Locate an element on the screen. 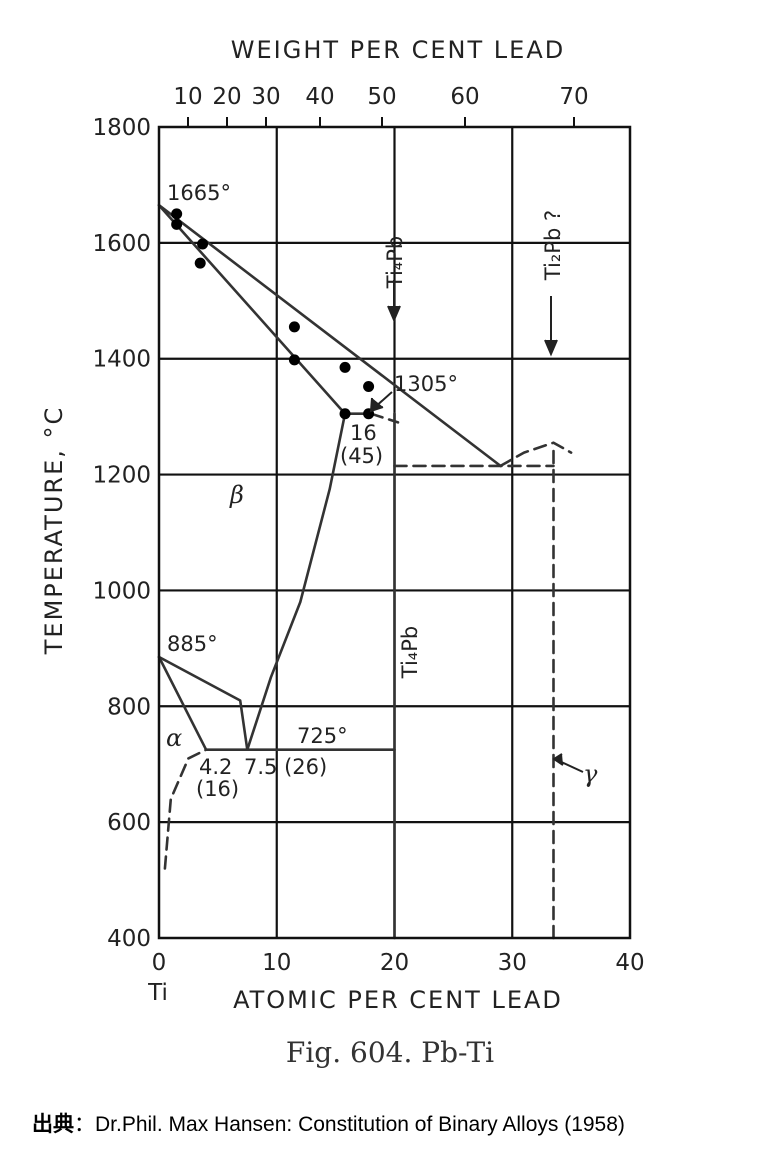  y-tick-label: 400 is located at coordinates (129, 939).